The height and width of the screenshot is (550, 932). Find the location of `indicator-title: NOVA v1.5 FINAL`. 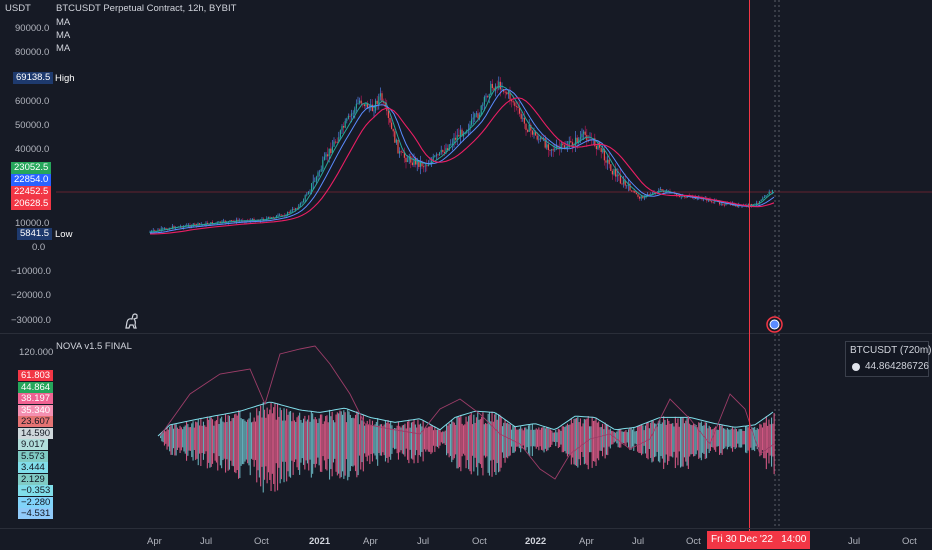

indicator-title: NOVA v1.5 FINAL is located at coordinates (94, 346).